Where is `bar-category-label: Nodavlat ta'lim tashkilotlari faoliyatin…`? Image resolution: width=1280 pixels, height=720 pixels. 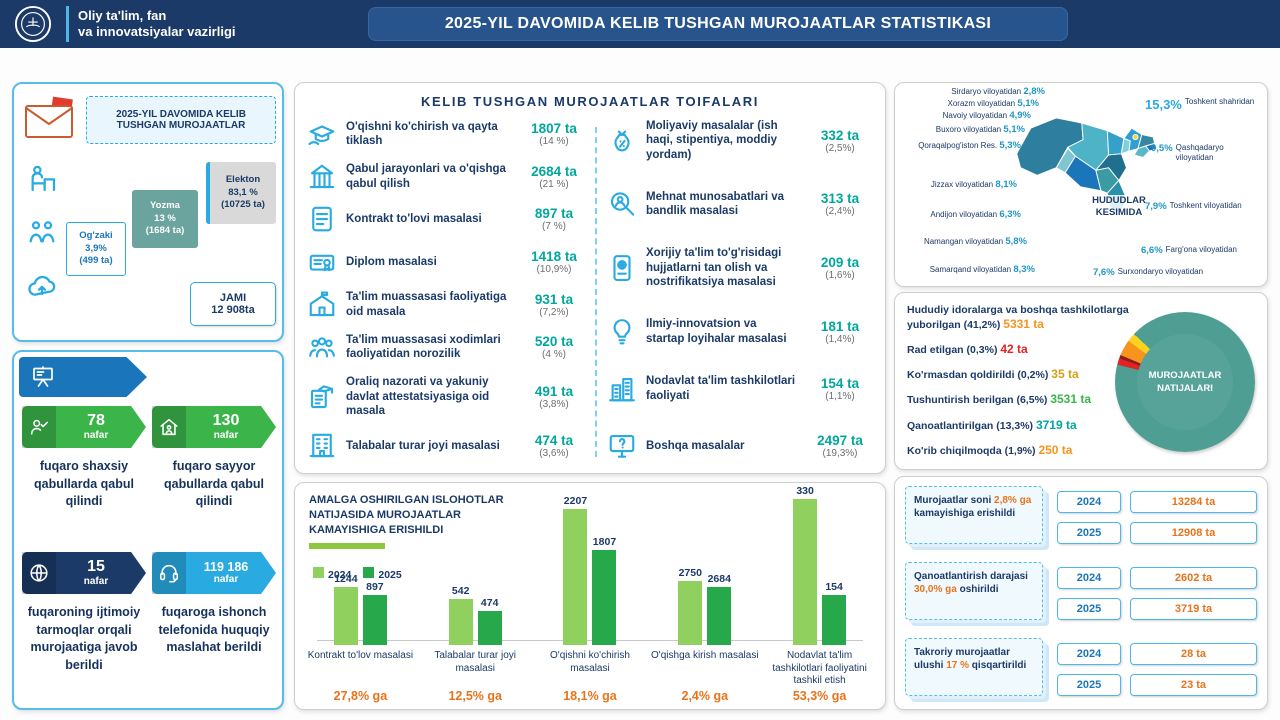
bar-category-label: Nodavlat ta'lim tashkilotlari faoliyatin… is located at coordinates (819, 668).